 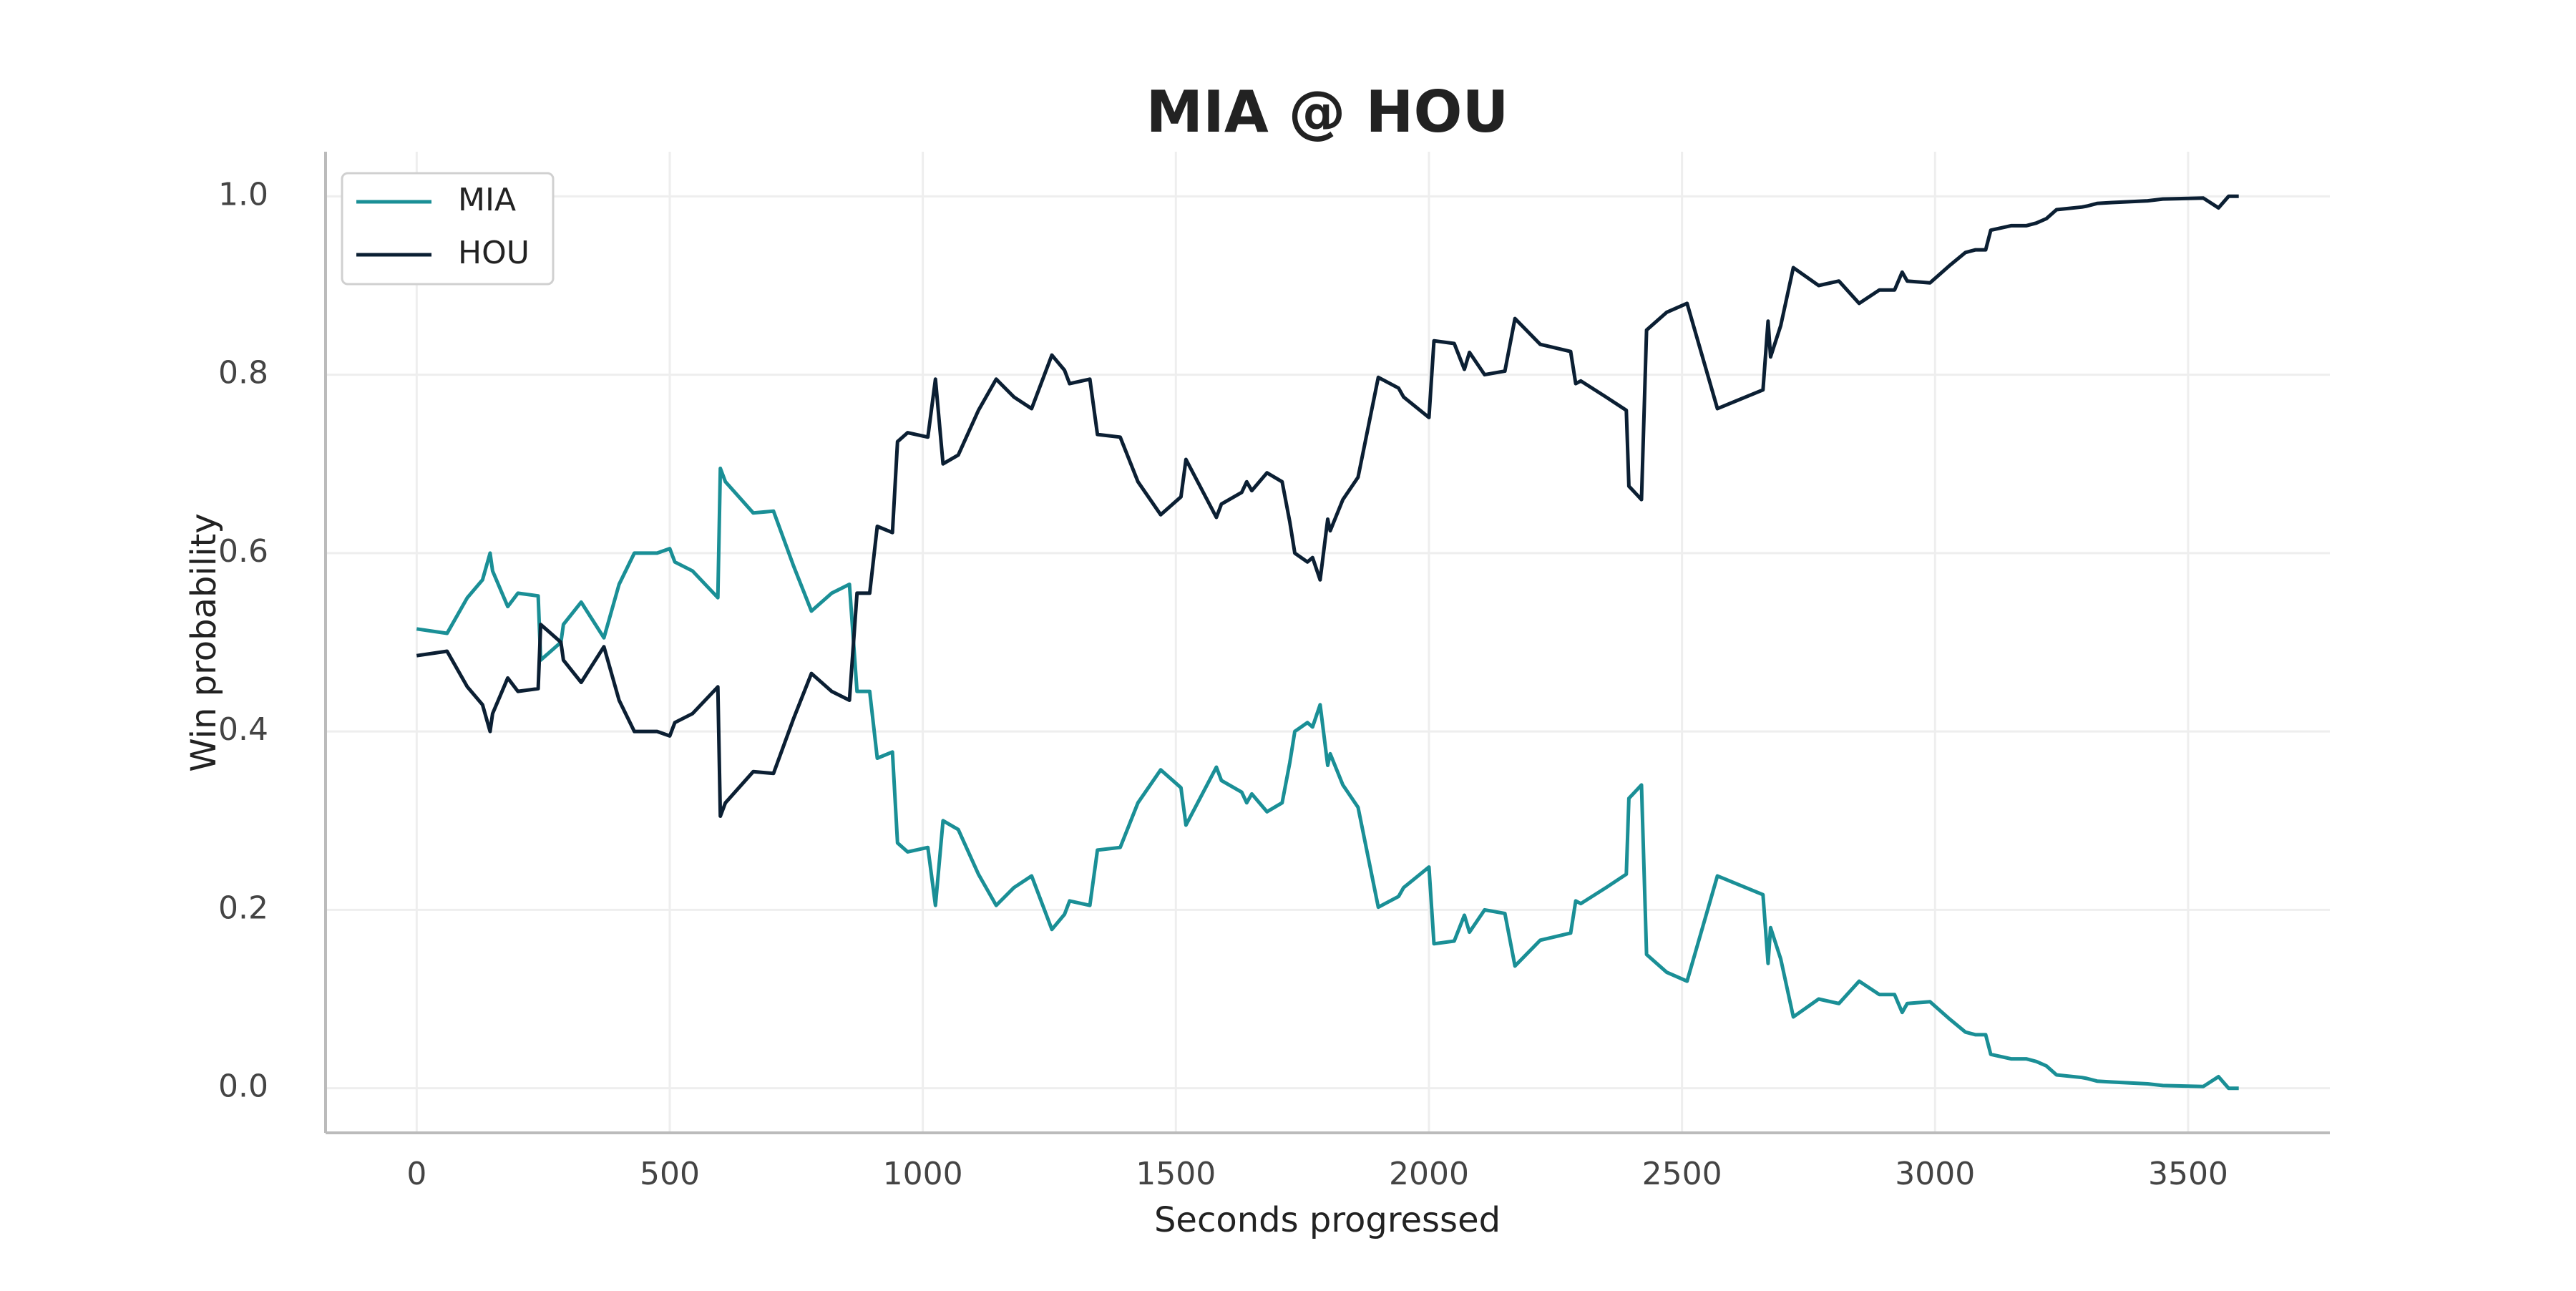 I want to click on y-tick-label: 0.4, so click(x=243, y=729).